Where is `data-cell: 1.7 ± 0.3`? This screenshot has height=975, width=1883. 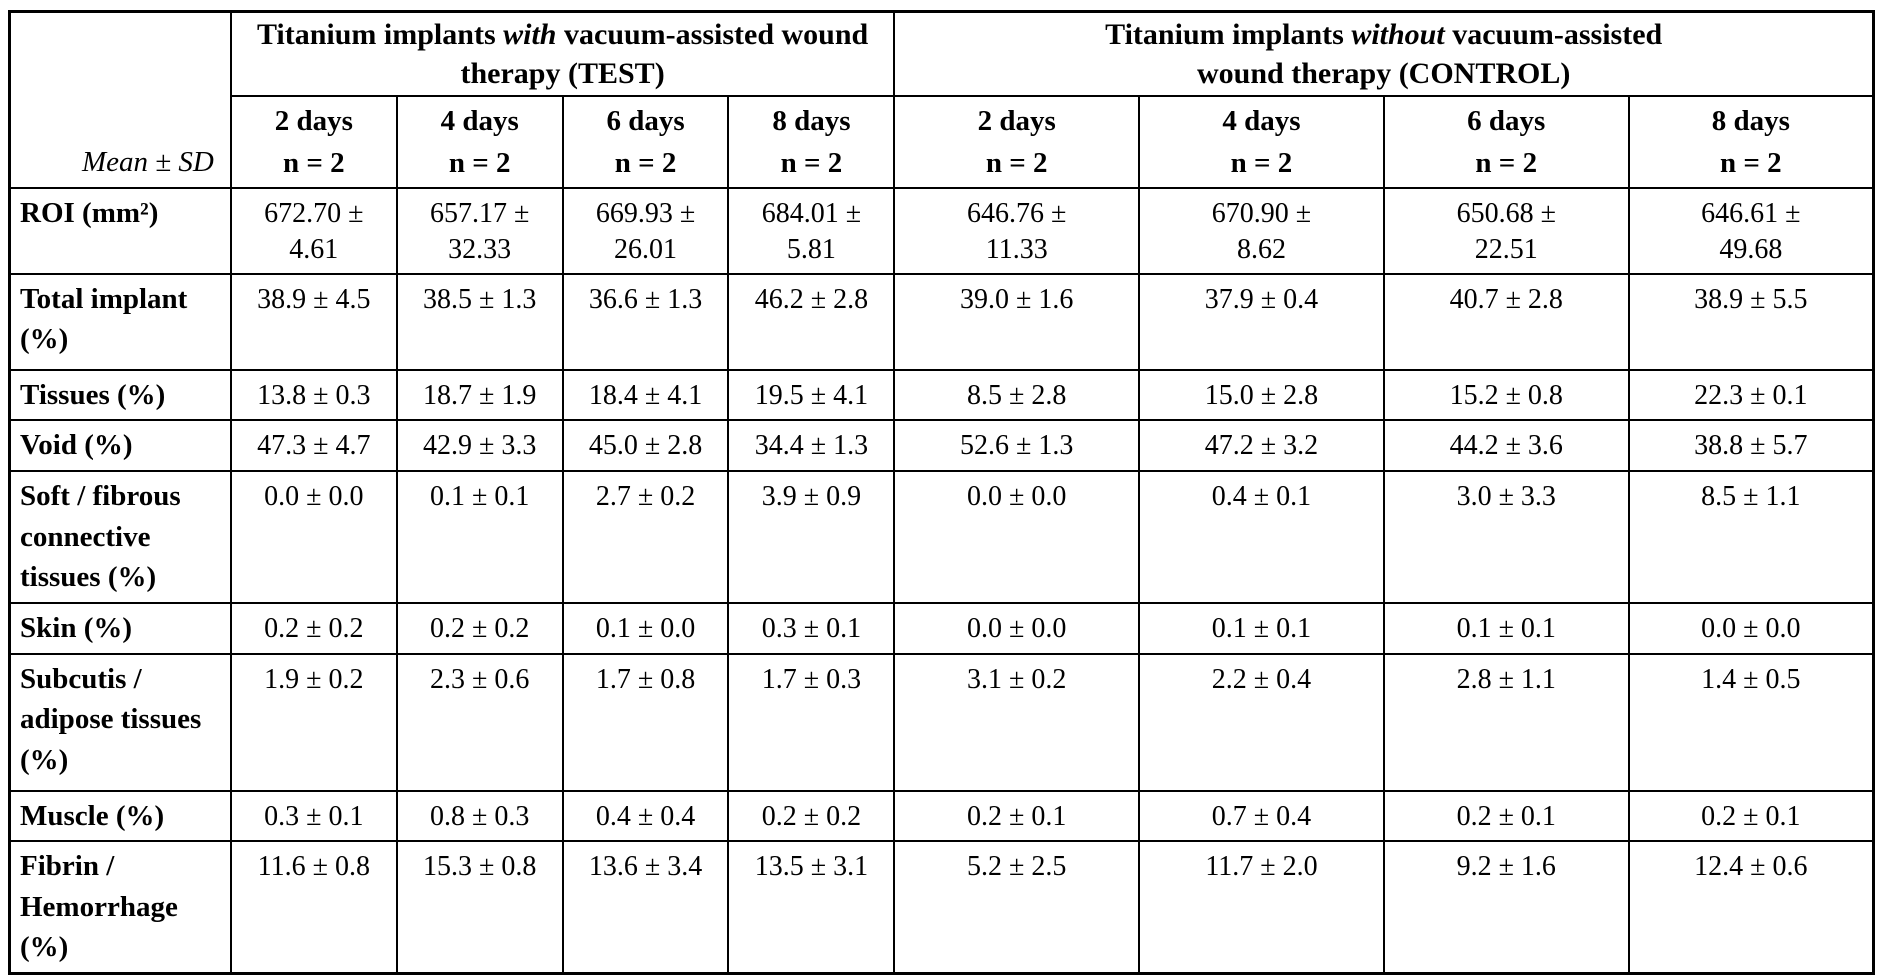
data-cell: 1.7 ± 0.3 is located at coordinates (811, 722).